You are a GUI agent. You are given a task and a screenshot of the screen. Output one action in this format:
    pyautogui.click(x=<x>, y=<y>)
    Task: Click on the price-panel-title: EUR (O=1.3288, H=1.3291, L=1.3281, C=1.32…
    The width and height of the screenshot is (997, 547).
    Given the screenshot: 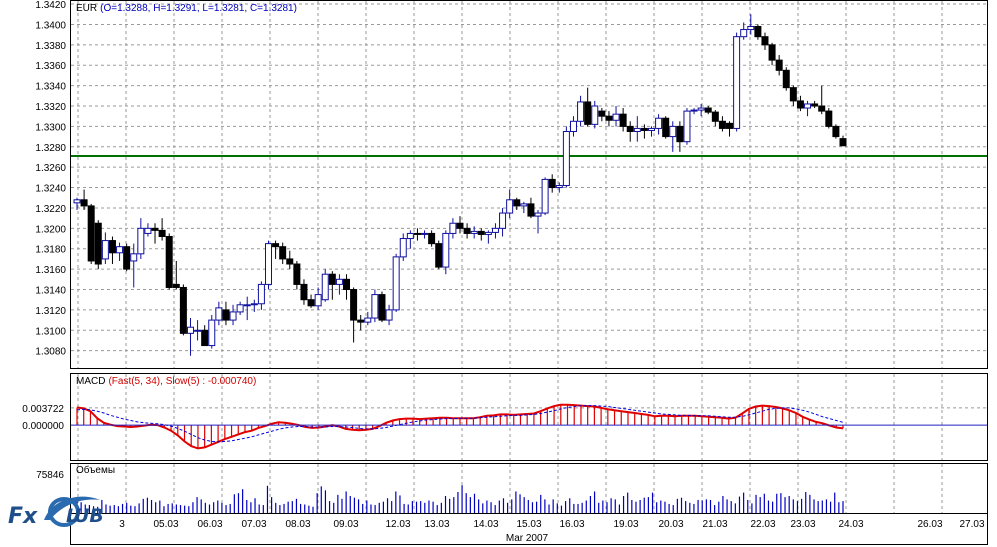 What is the action you would take?
    pyautogui.click(x=186, y=8)
    